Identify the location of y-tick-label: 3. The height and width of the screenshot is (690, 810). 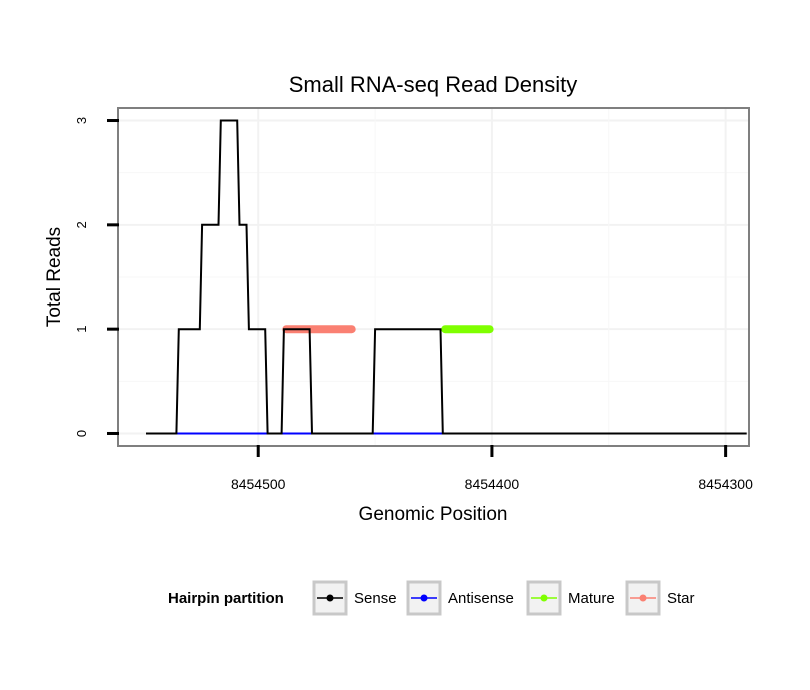
(81, 120).